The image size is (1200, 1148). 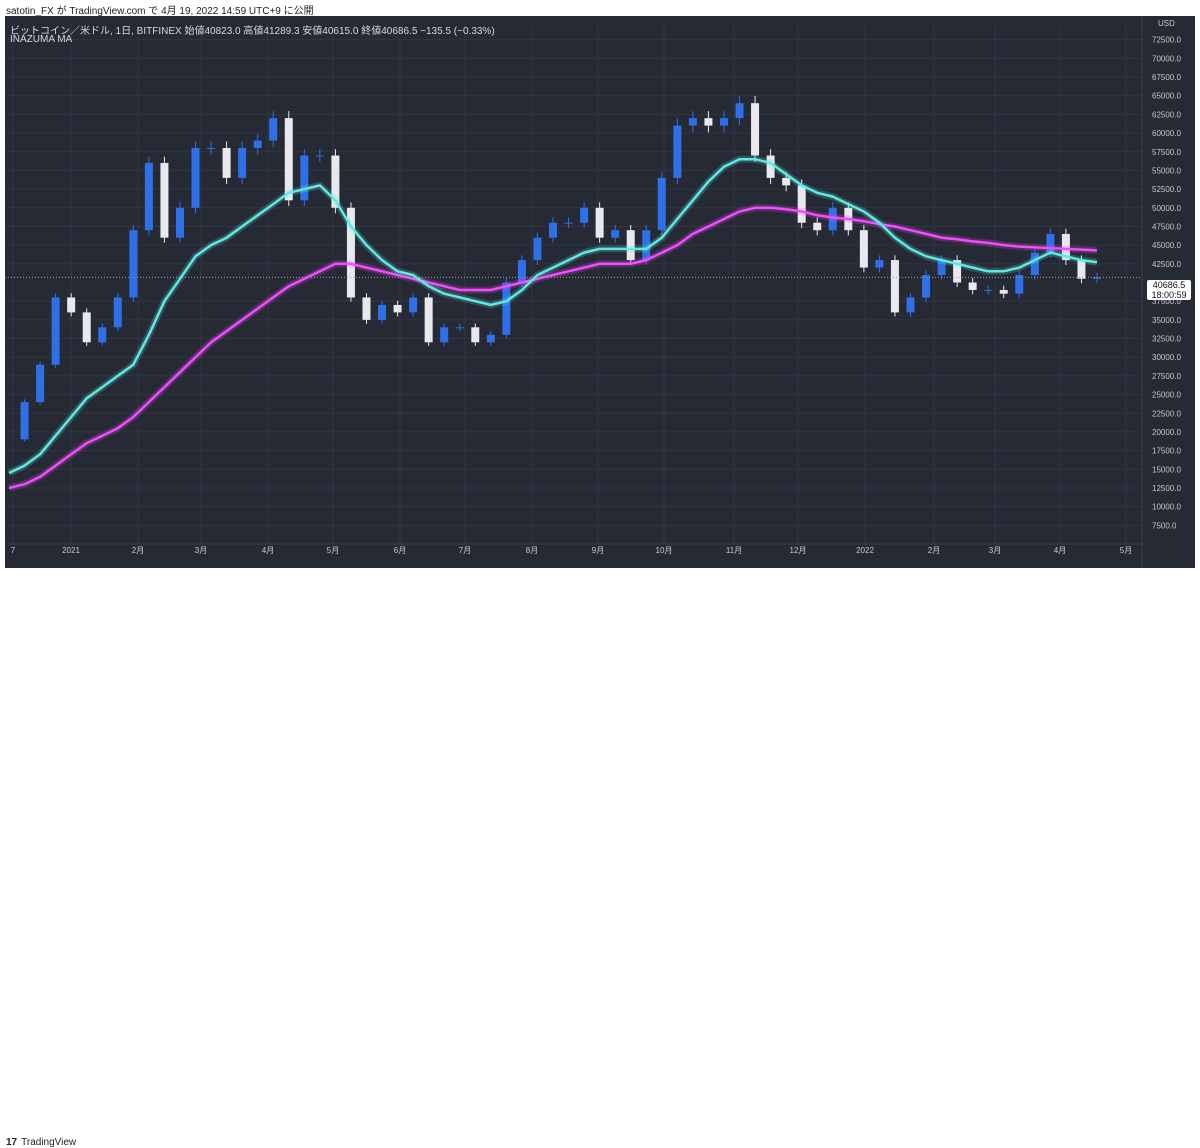 What do you see at coordinates (1166, 152) in the screenshot?
I see `y-tick-label: 57500.0` at bounding box center [1166, 152].